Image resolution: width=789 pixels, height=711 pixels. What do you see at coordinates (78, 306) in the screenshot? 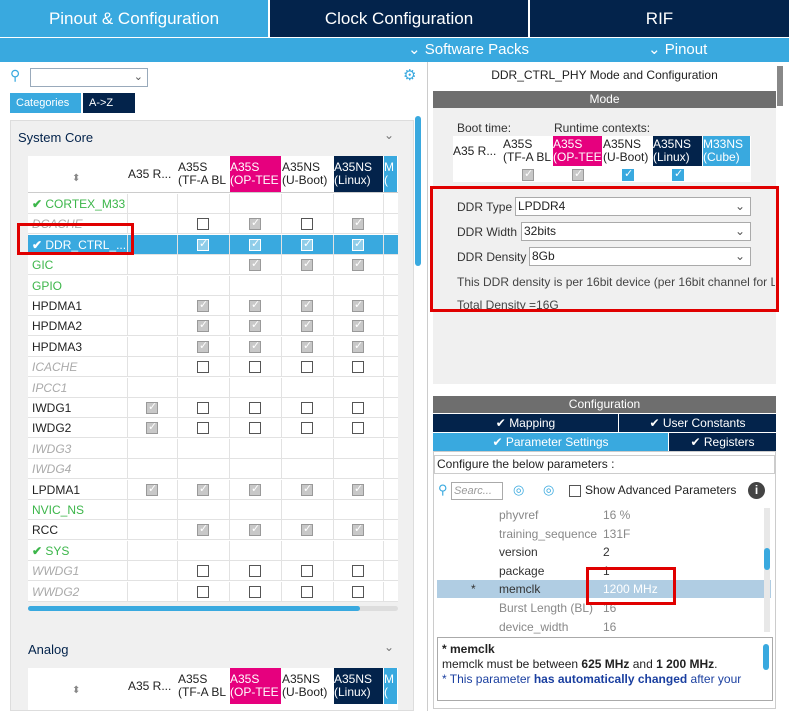
I see `peripheral-name: HPDMA1` at bounding box center [78, 306].